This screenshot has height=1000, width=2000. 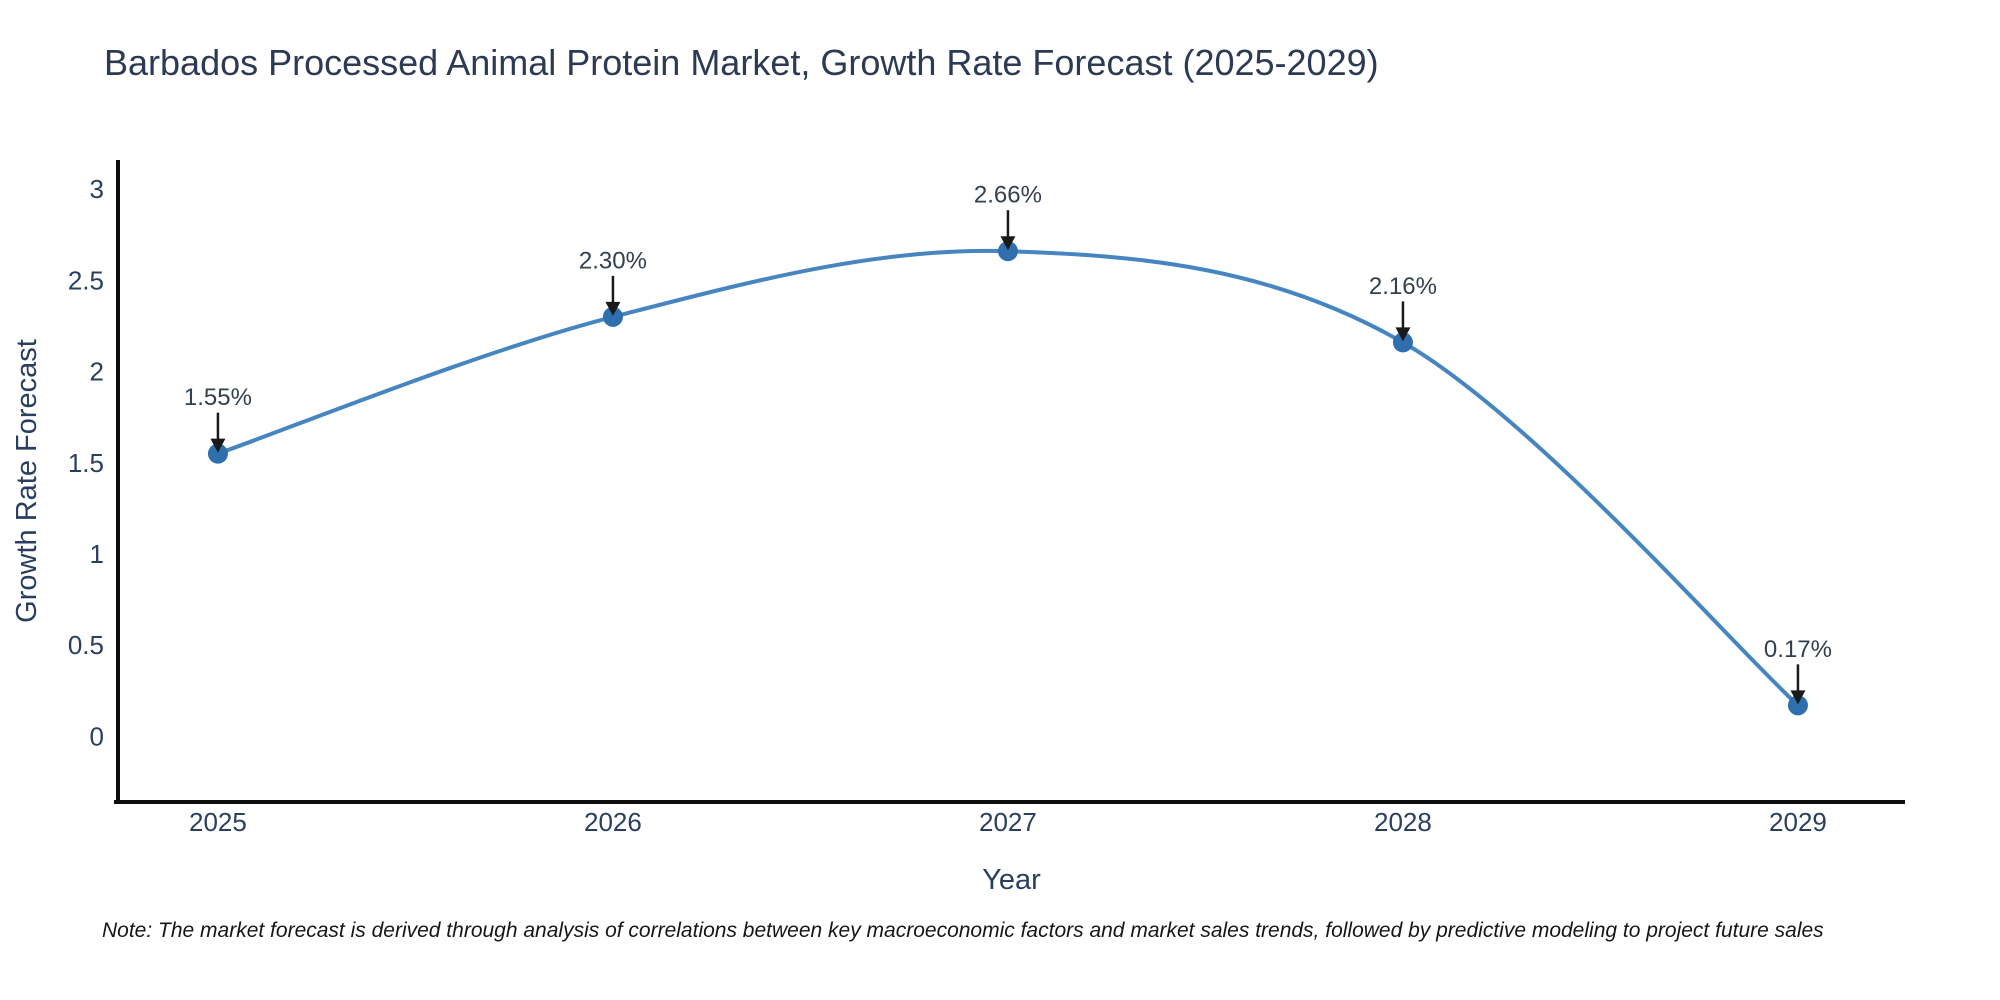 I want to click on y-tick-label: 1.5, so click(x=86, y=463).